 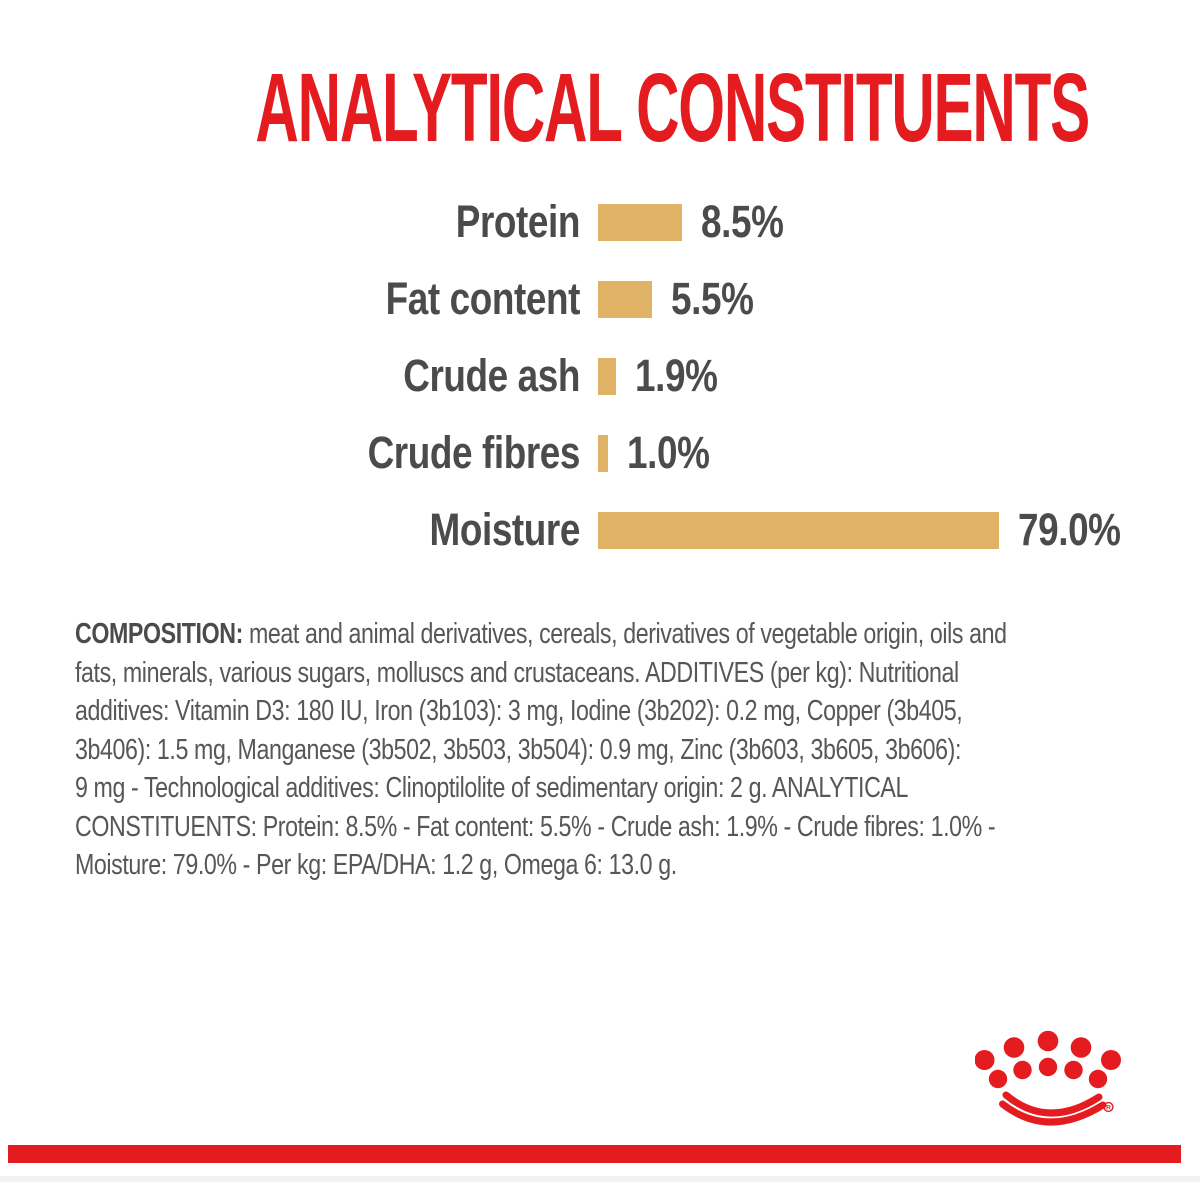 I want to click on svg-text: R, so click(x=1108, y=1108).